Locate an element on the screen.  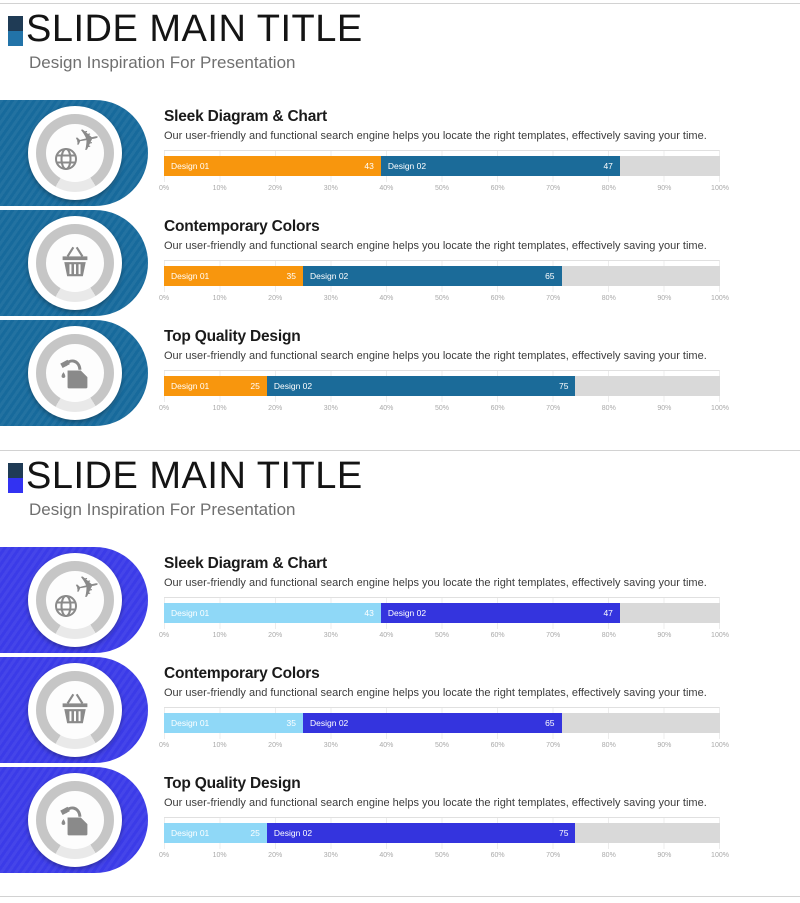
shopping-basket-icon is located at coordinates (75, 710).